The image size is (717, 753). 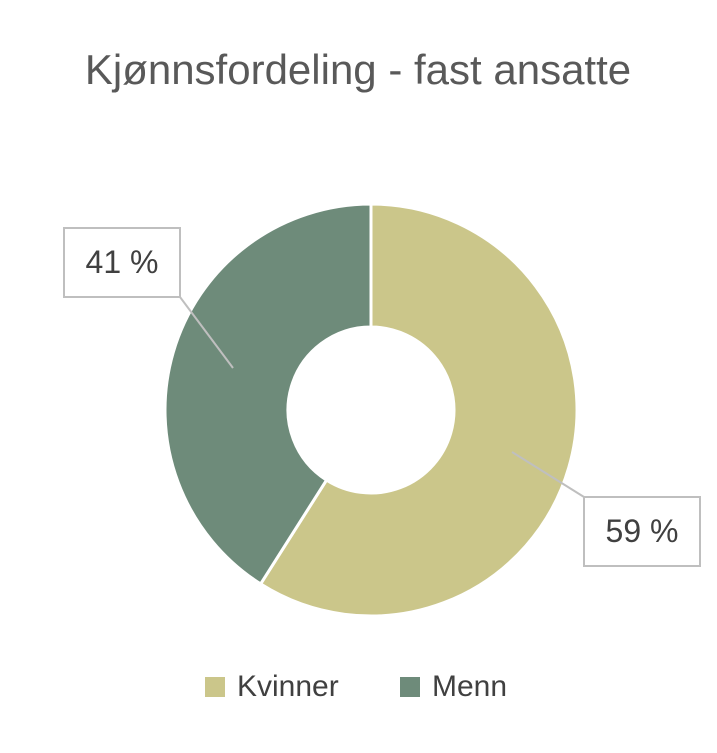 I want to click on chart-title: Kjønnsfordeling - fast ansatte, so click(x=358, y=69).